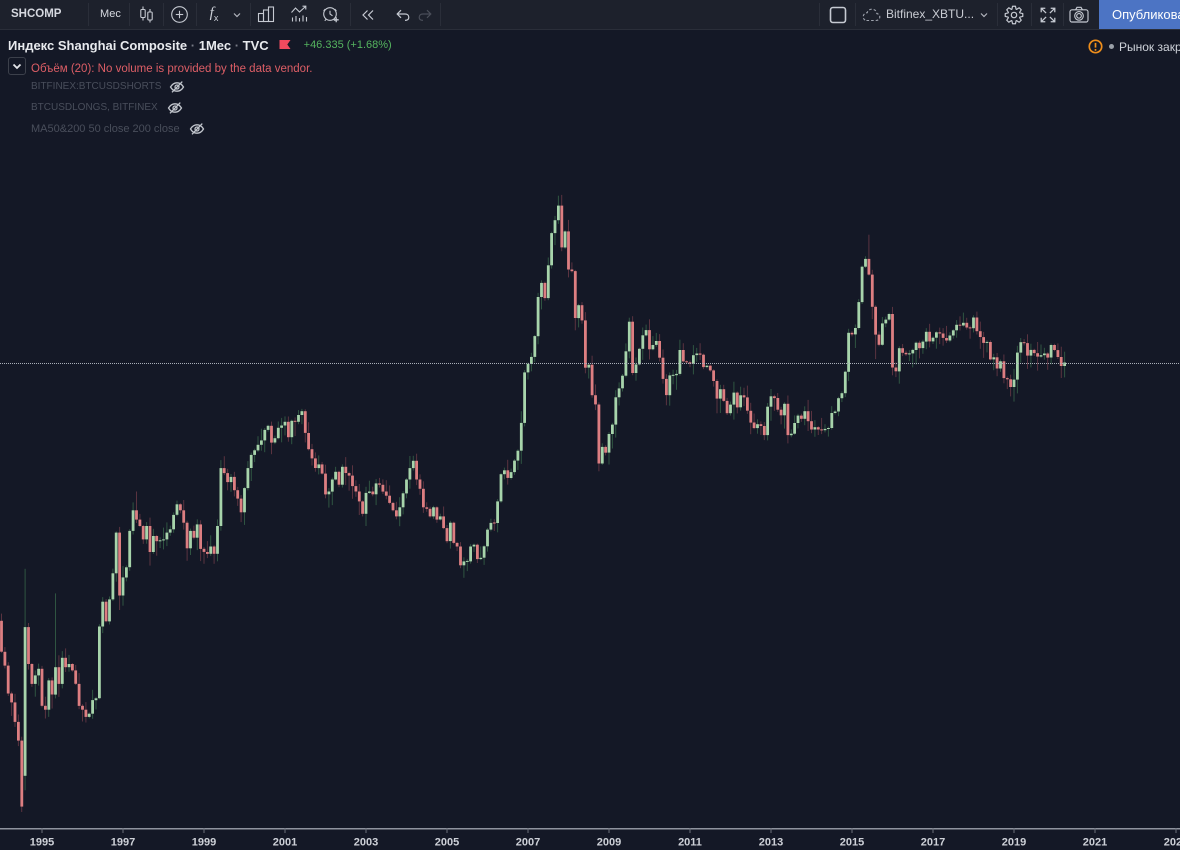  I want to click on svg-text: 1997, so click(123, 843).